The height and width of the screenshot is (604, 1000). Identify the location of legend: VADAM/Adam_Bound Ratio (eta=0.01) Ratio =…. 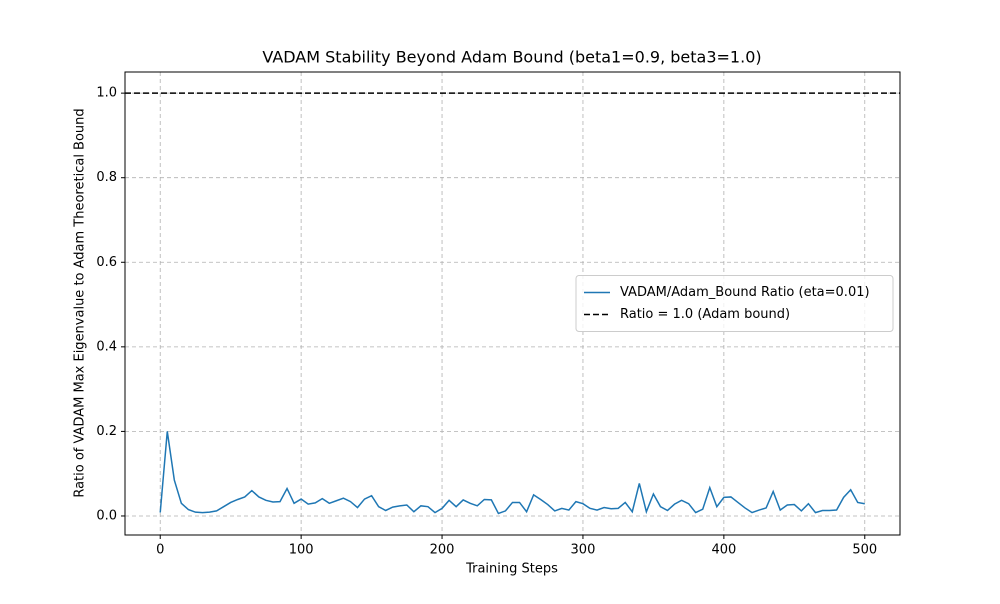
(734, 303).